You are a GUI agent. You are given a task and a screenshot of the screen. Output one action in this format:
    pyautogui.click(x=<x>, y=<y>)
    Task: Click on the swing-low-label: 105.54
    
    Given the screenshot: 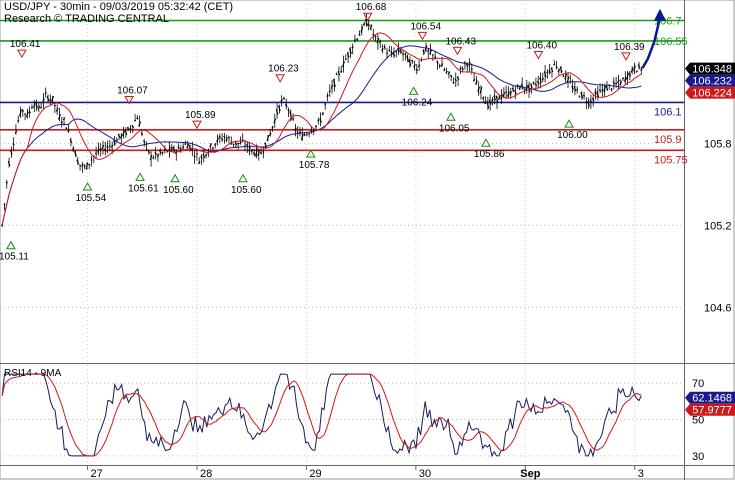 What is the action you would take?
    pyautogui.click(x=91, y=198)
    